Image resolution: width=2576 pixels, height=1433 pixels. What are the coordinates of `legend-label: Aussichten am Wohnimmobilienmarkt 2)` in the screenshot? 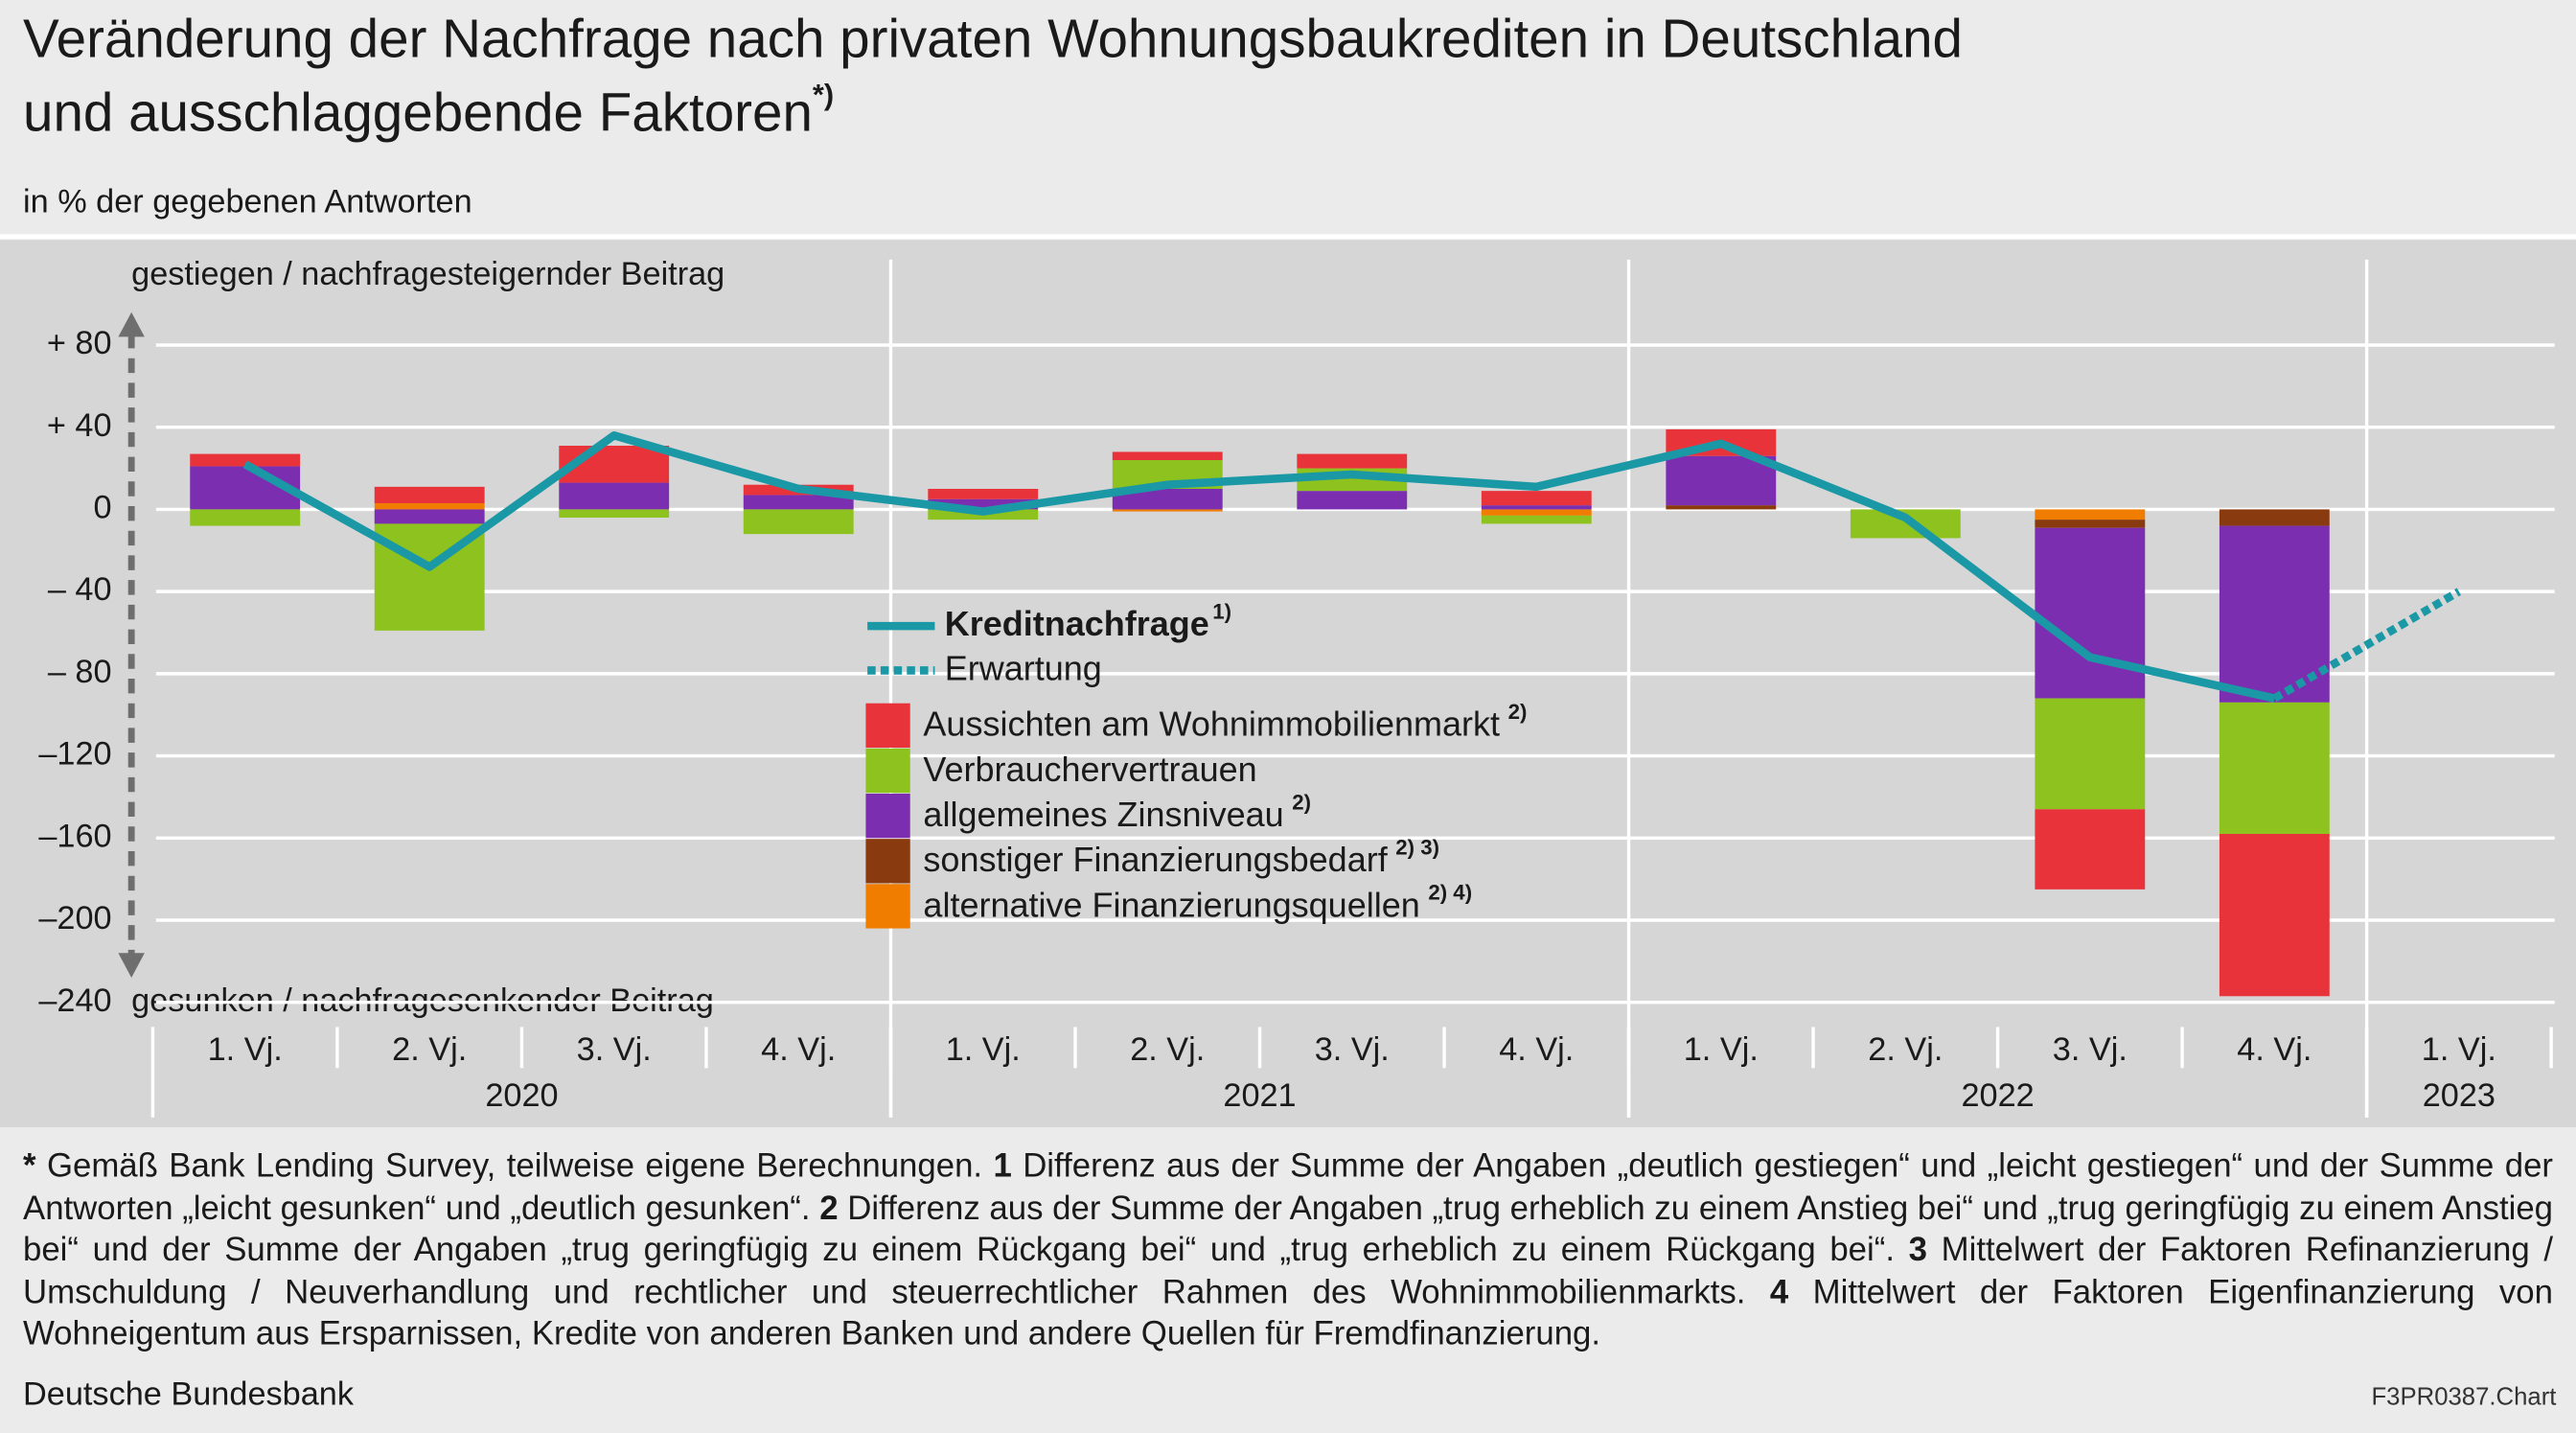 It's located at (1225, 721).